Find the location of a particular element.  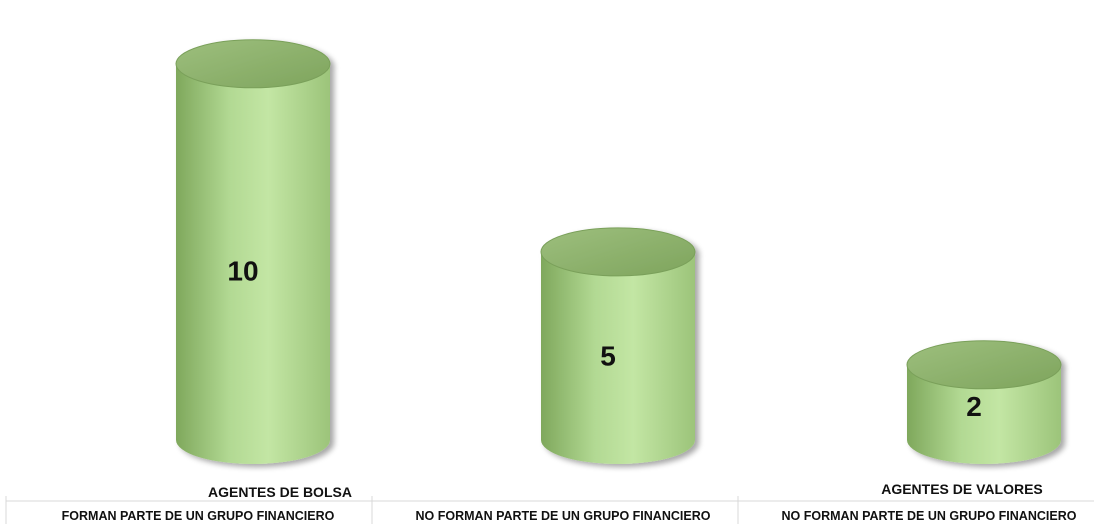

data-label-3: 2 is located at coordinates (974, 406).